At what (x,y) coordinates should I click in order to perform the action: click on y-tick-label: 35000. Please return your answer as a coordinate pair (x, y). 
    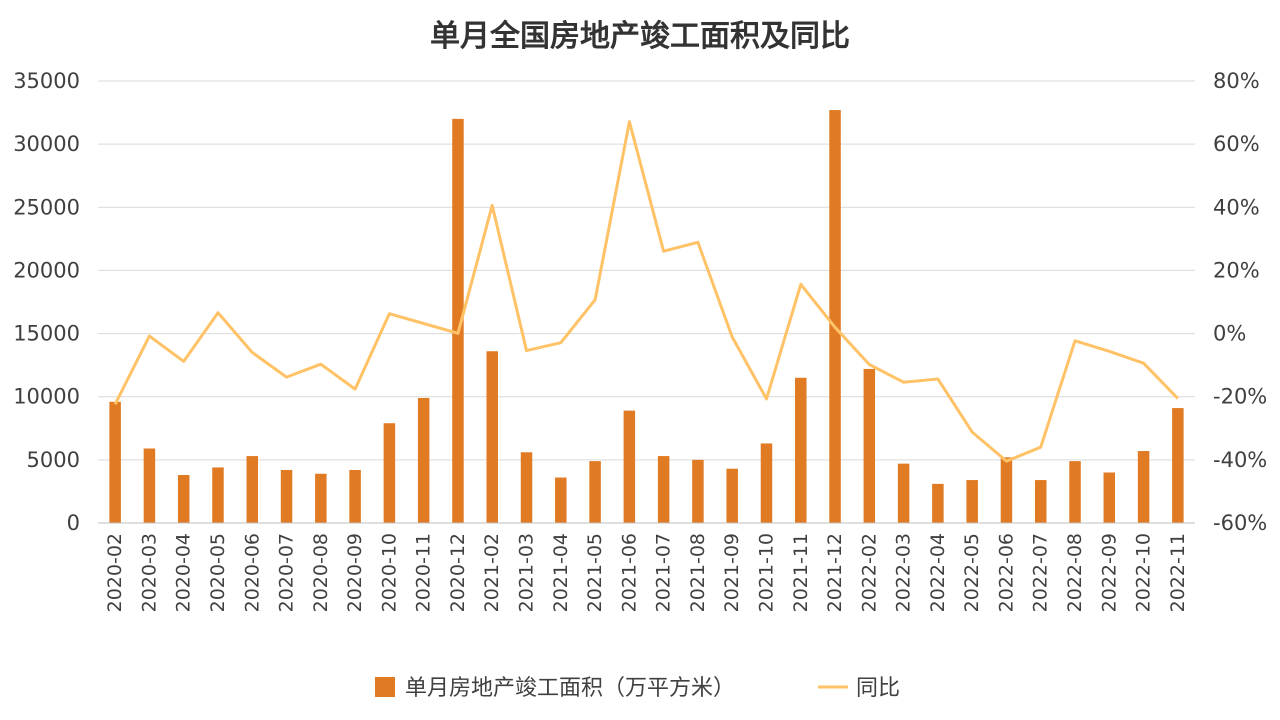
    Looking at the image, I should click on (46, 81).